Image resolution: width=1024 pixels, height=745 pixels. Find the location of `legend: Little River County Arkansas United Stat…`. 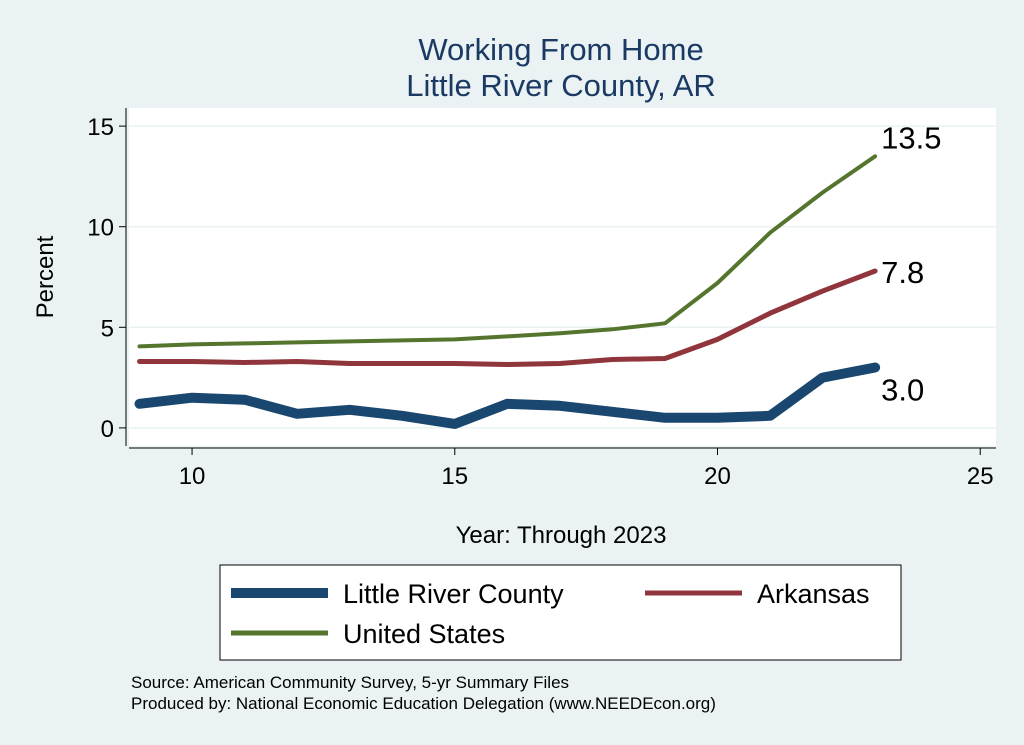

legend: Little River County Arkansas United Stat… is located at coordinates (560, 612).